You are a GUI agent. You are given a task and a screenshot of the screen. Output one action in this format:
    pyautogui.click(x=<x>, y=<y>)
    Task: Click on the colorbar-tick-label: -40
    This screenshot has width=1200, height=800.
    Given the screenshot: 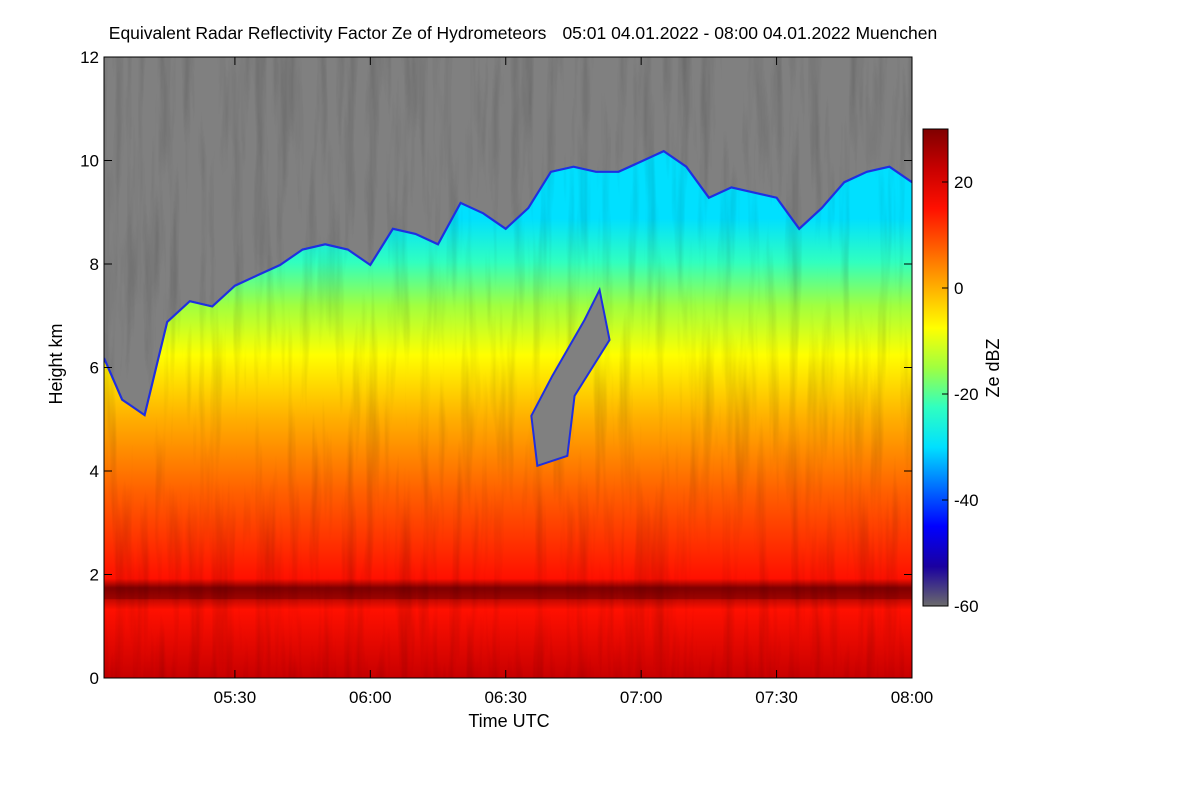 What is the action you would take?
    pyautogui.click(x=966, y=500)
    